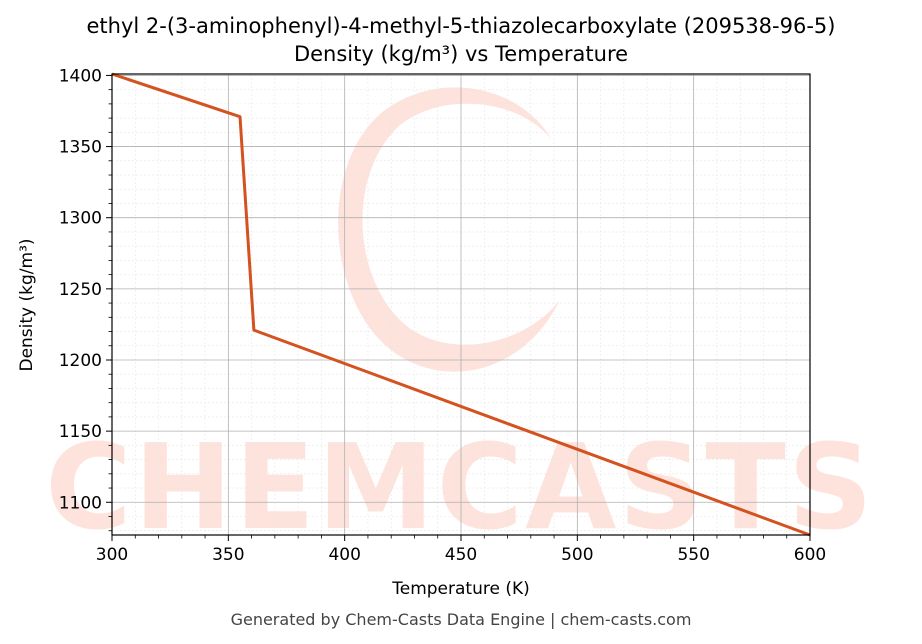 The image size is (922, 644). I want to click on x-axis: 300 350 400 450 500 550 600, so click(461, 550).